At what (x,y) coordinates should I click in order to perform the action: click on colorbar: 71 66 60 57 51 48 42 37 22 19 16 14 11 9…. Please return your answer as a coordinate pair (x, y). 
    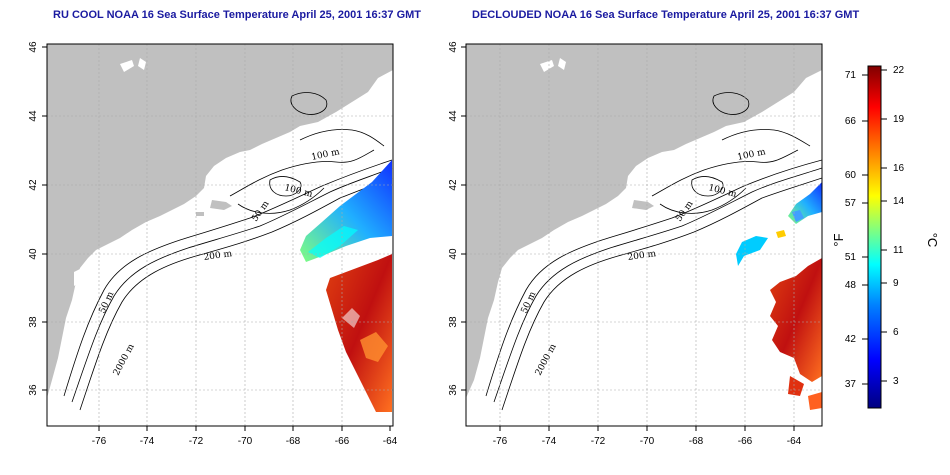
    Looking at the image, I should click on (885, 237).